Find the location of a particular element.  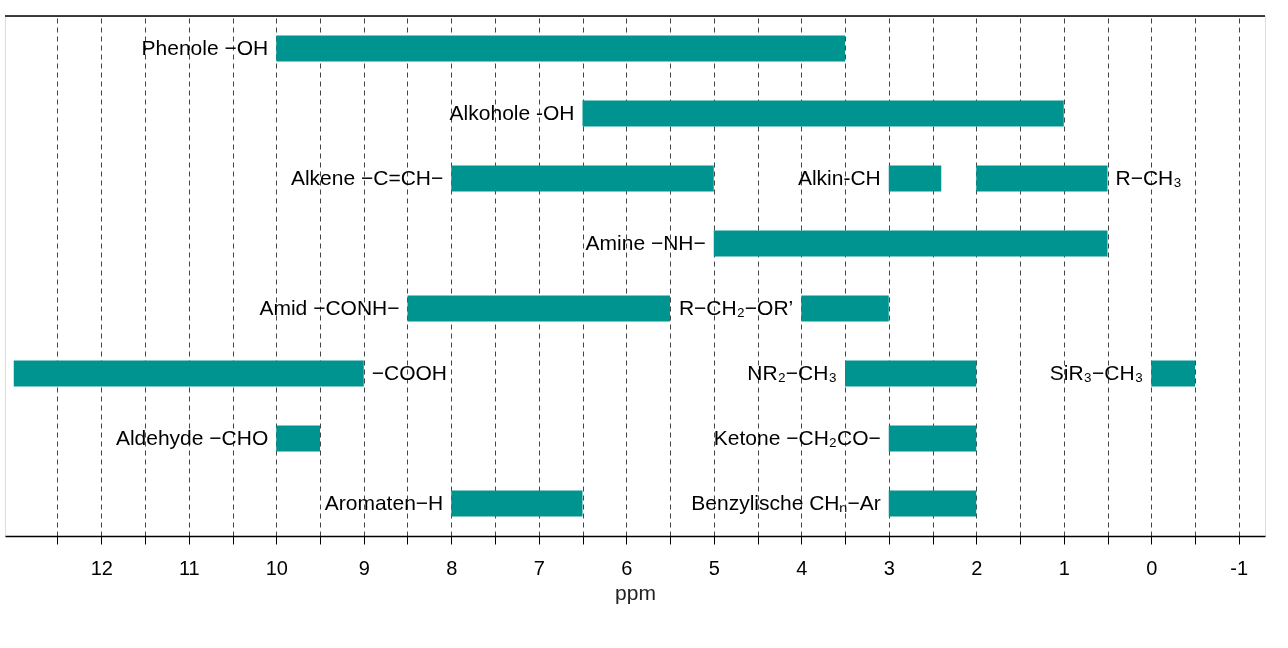

data-label: R−CH₃ is located at coordinates (1148, 177).